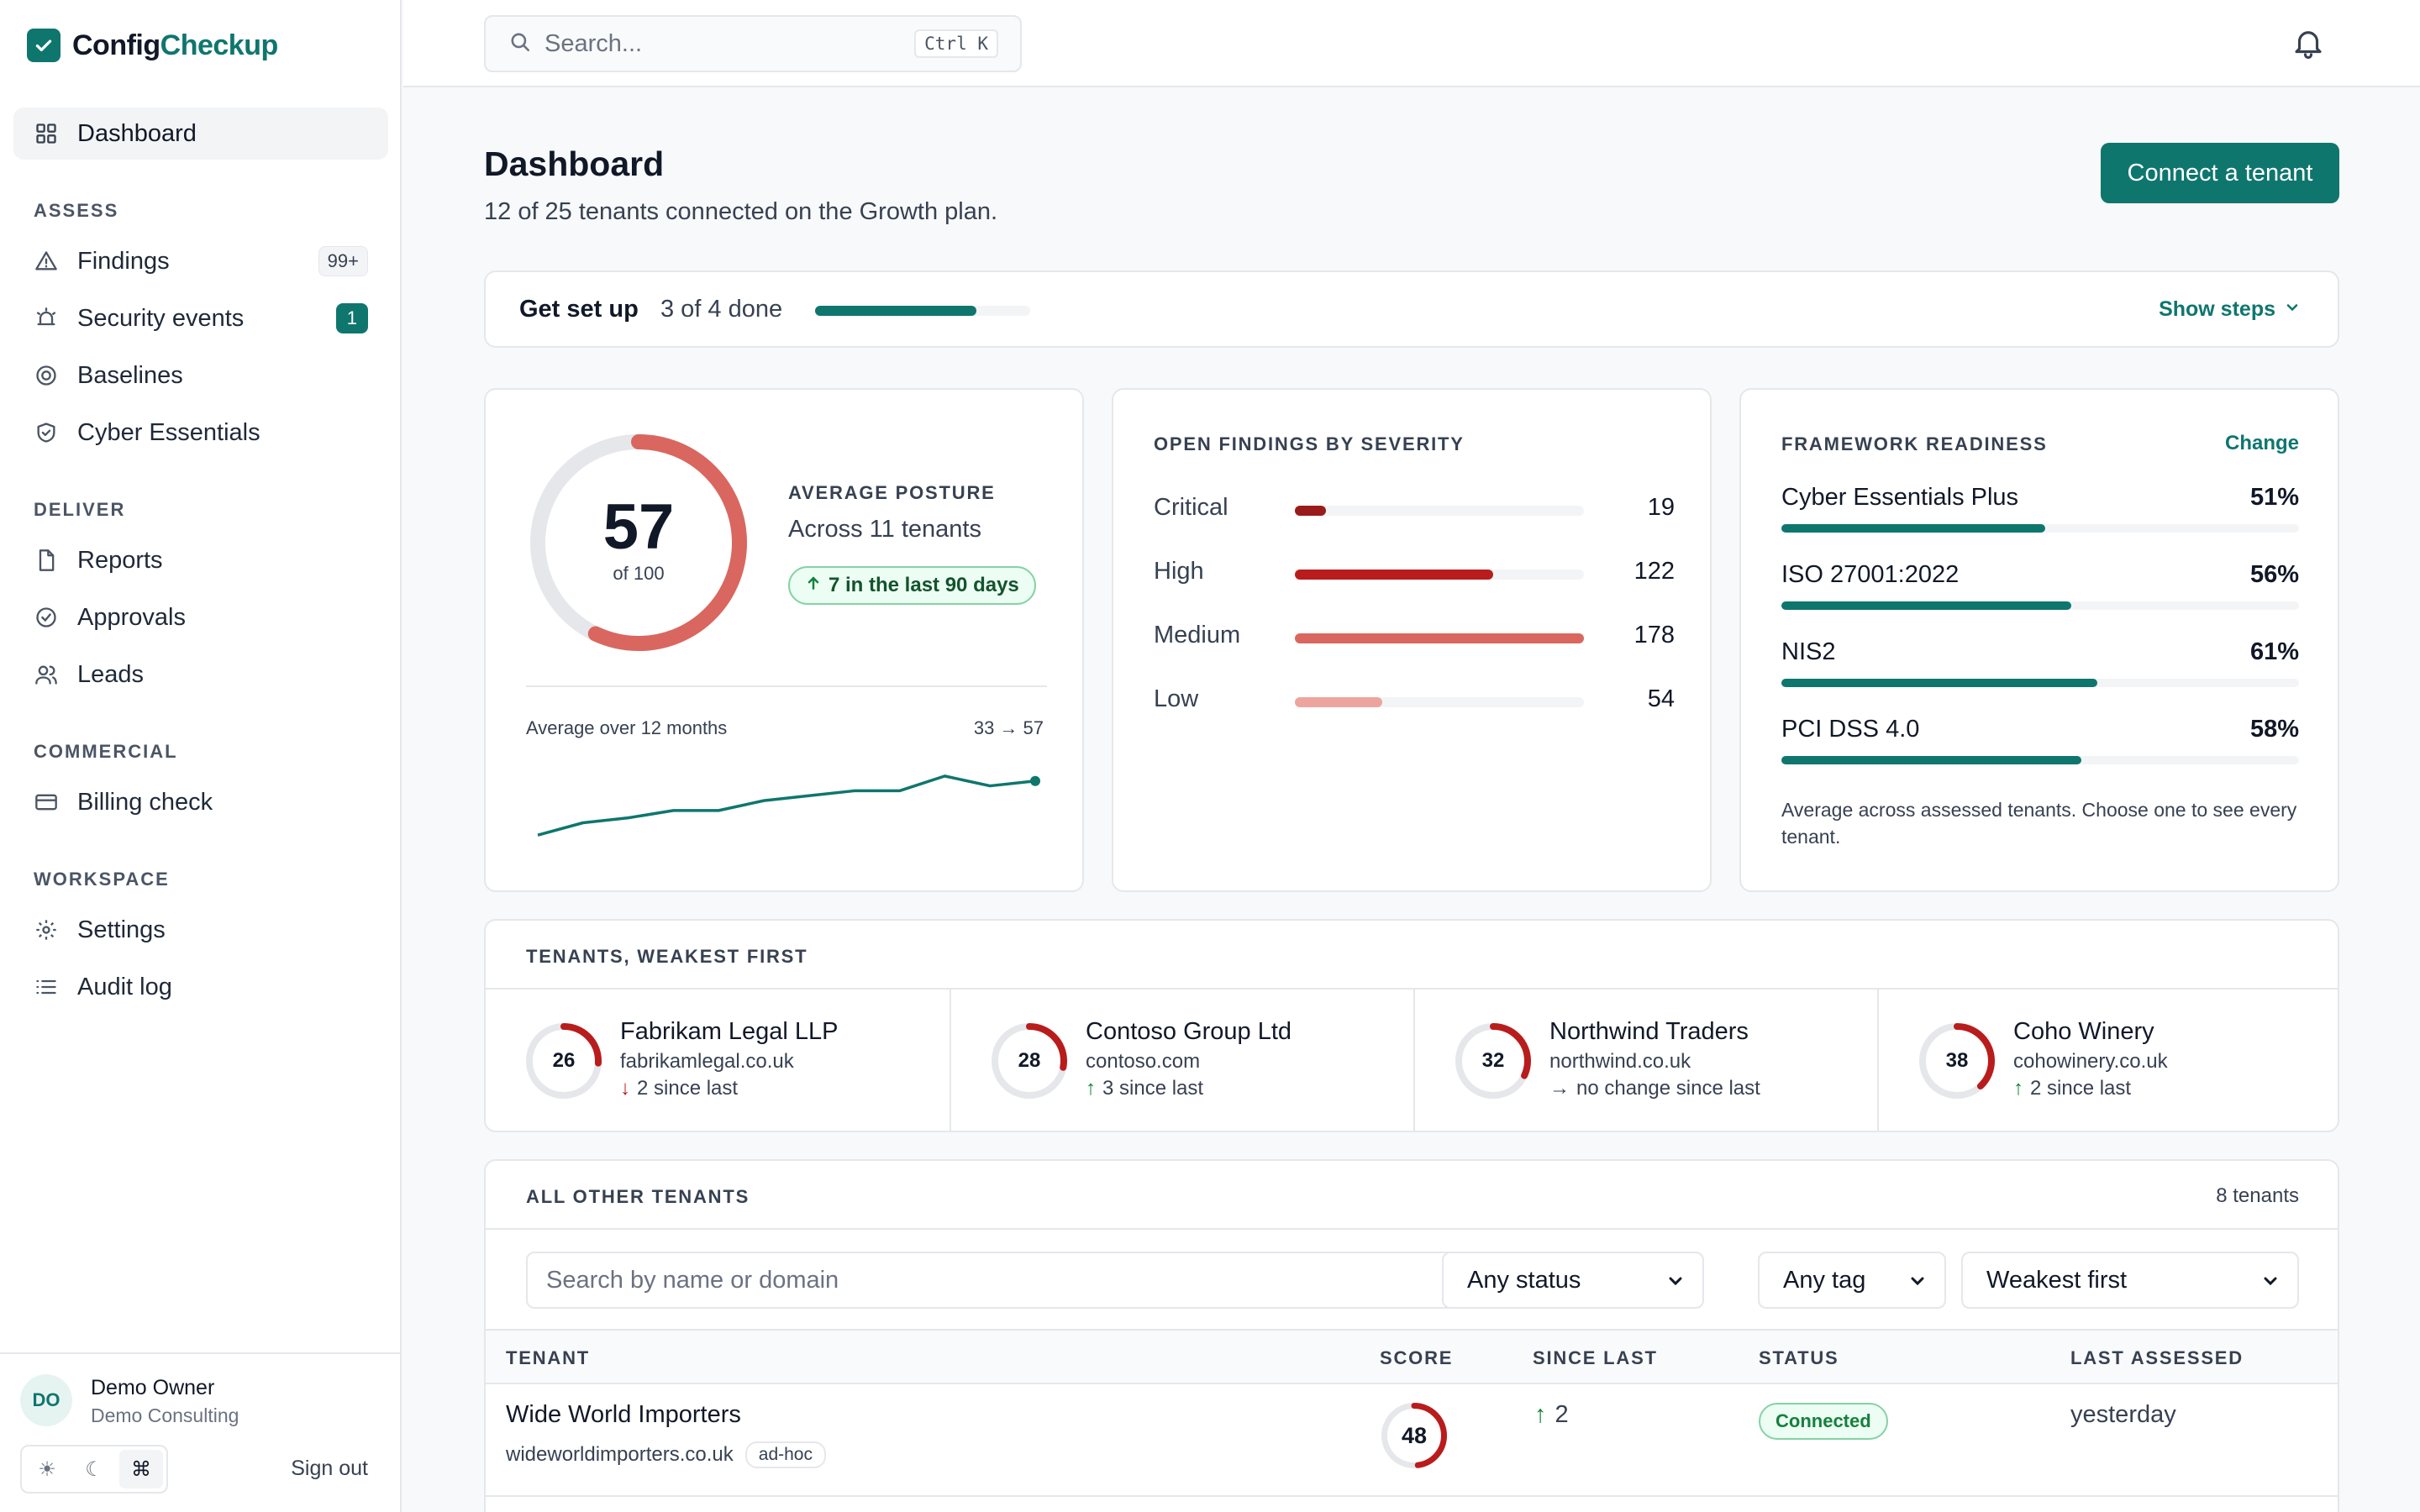 Image resolution: width=2420 pixels, height=1512 pixels. I want to click on dark-theme-icon: ☾, so click(94, 1469).